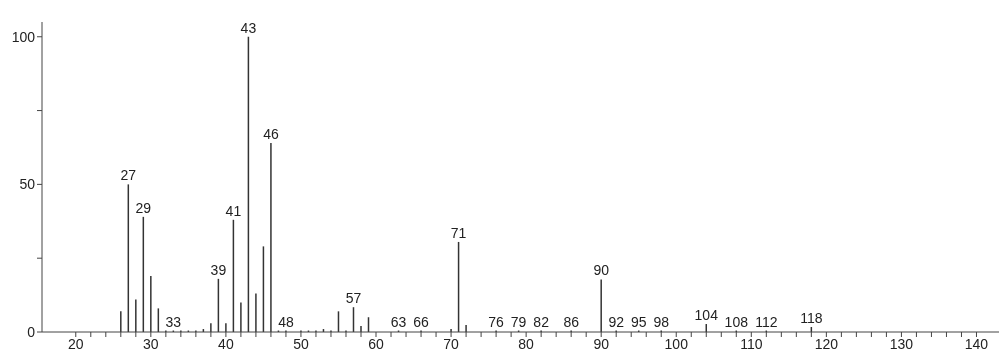 Image resolution: width=1007 pixels, height=362 pixels. I want to click on x-tick-label: 50, so click(301, 343).